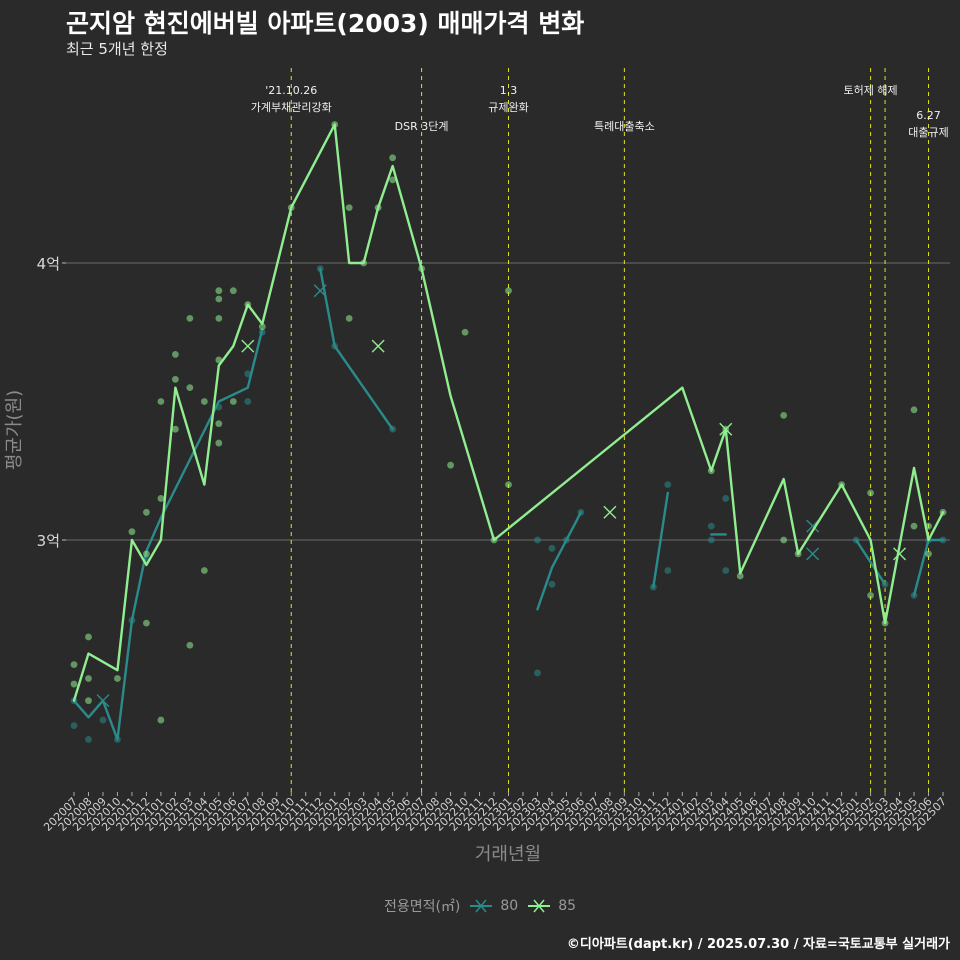  I want to click on event-label: '21.10.26, so click(291, 90).